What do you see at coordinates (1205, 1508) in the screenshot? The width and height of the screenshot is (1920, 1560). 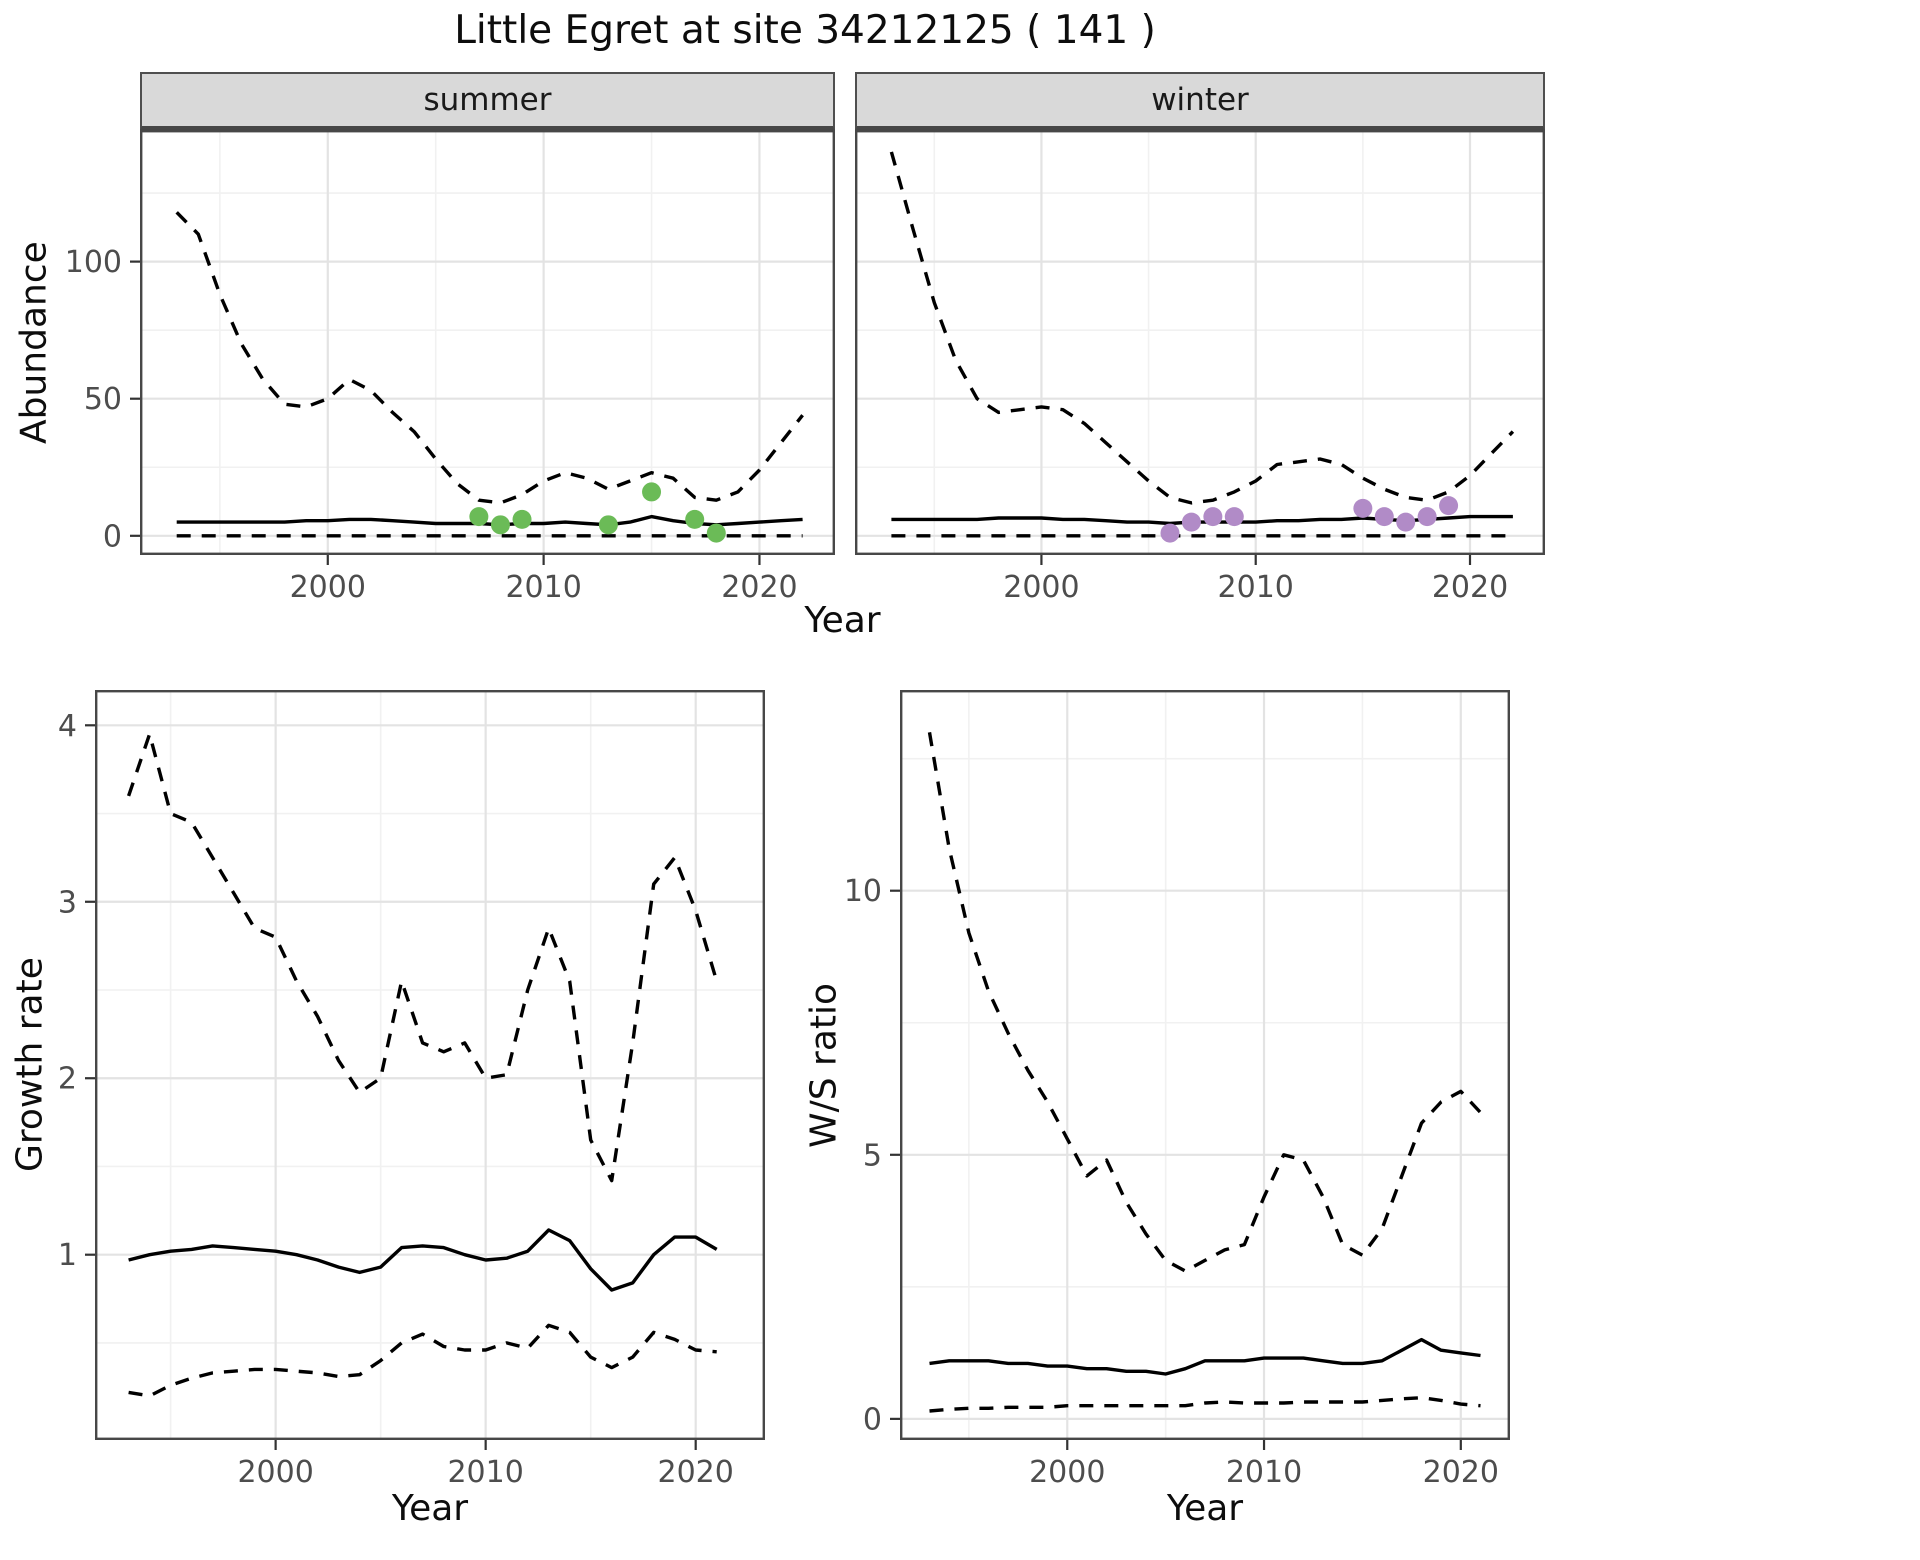 I see `ws-year-axis-title: Year` at bounding box center [1205, 1508].